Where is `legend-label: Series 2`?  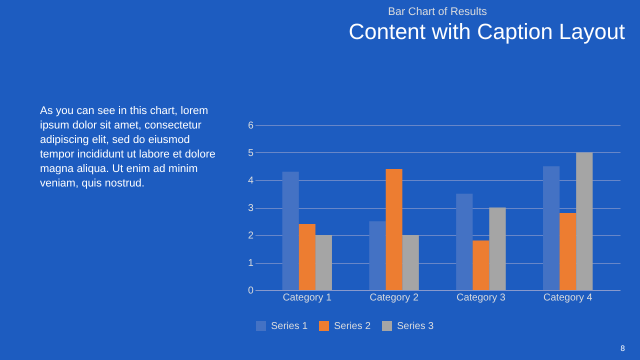
legend-label: Series 2 is located at coordinates (353, 326).